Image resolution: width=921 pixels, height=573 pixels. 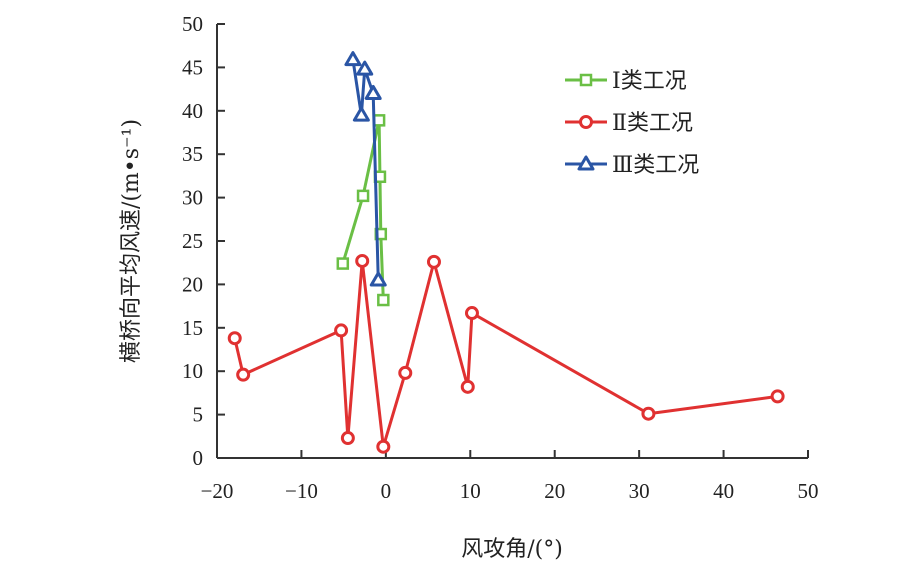 What do you see at coordinates (554, 491) in the screenshot?
I see `x-tick-label: 20` at bounding box center [554, 491].